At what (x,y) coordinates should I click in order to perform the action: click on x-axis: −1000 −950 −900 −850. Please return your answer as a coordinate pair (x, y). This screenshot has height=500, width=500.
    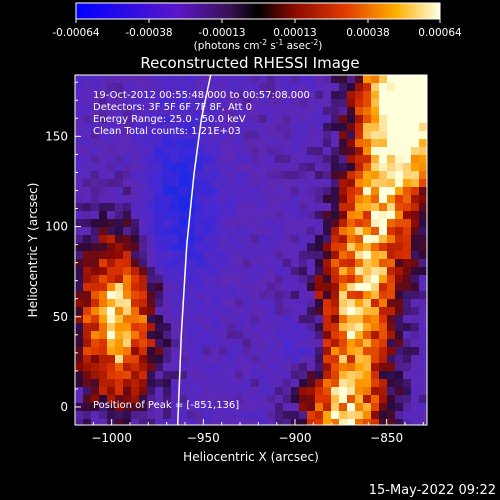
    Looking at the image, I should click on (257, 432).